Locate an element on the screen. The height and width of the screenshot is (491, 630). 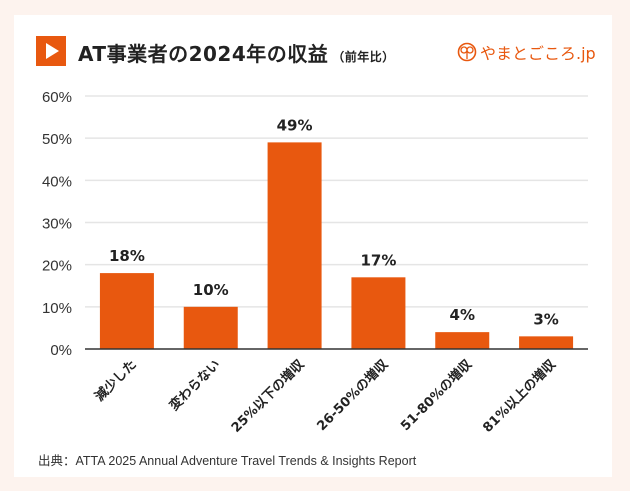
y-tick-label: 10% is located at coordinates (57, 308).